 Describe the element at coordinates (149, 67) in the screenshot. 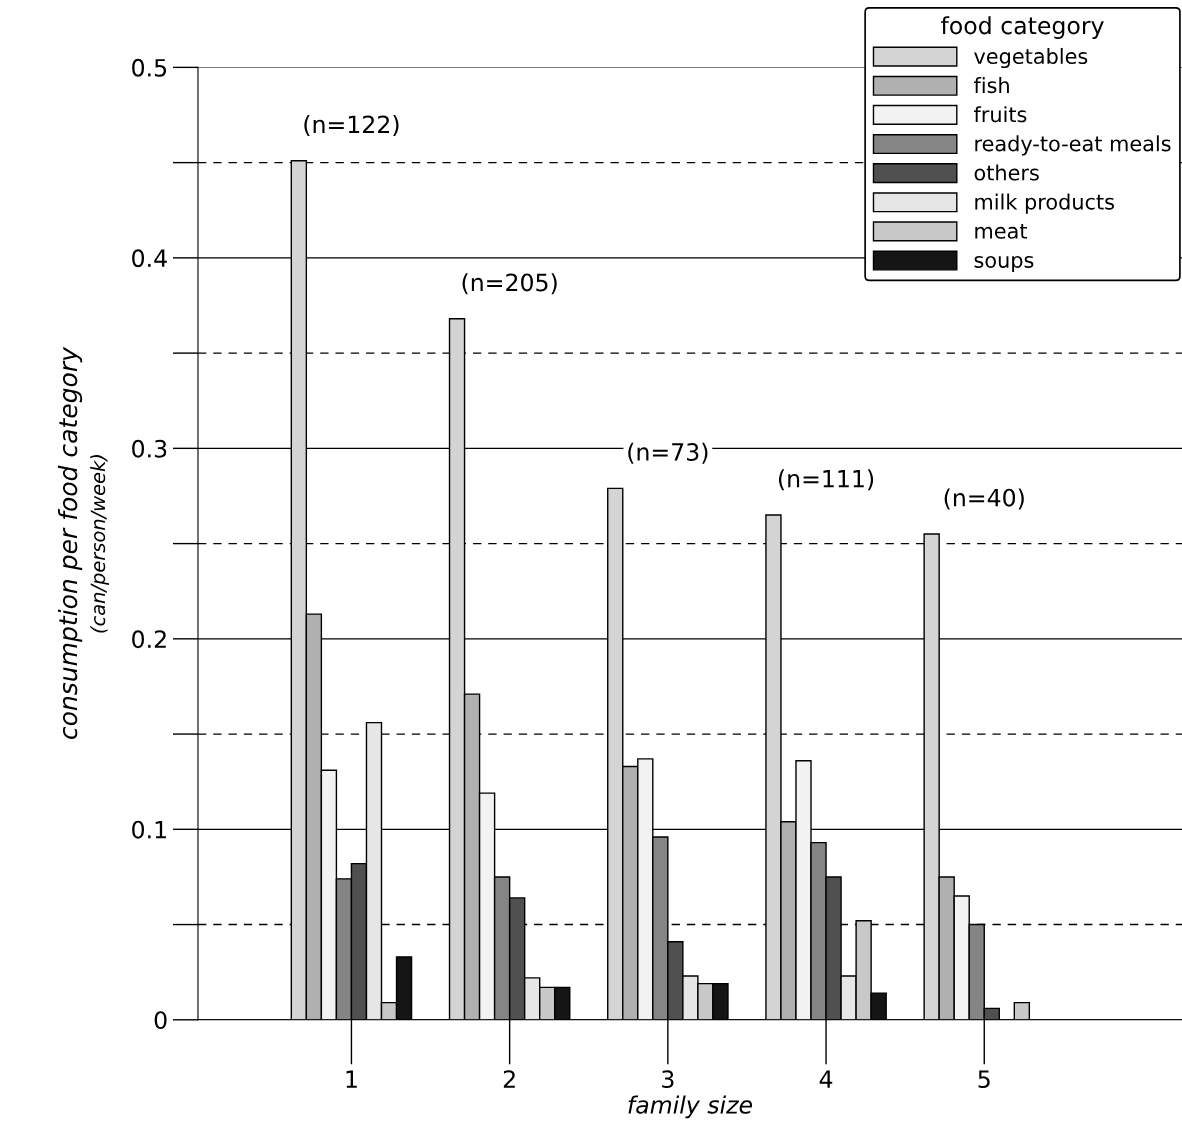

I see `y-tick-label: 0.5` at that location.